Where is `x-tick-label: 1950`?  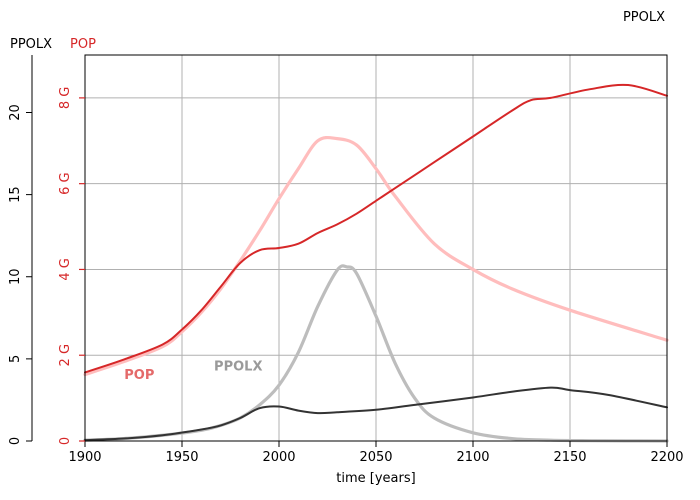 x-tick-label: 1950 is located at coordinates (181, 457).